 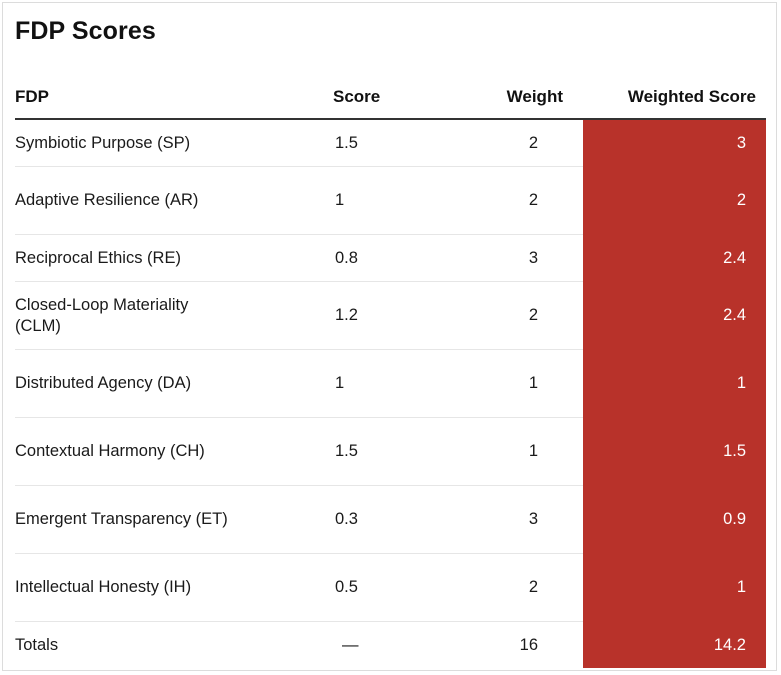 What do you see at coordinates (167, 258) in the screenshot?
I see `fdp-cell: Reciprocal Ethics (RE)` at bounding box center [167, 258].